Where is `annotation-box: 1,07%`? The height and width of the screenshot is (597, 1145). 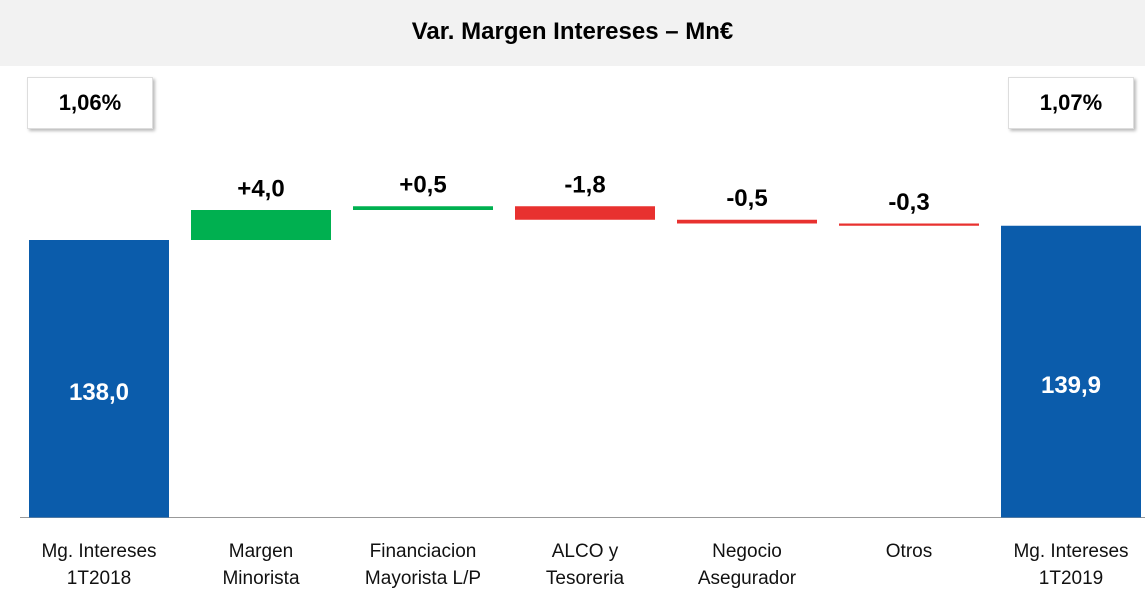
annotation-box: 1,07% is located at coordinates (1071, 103).